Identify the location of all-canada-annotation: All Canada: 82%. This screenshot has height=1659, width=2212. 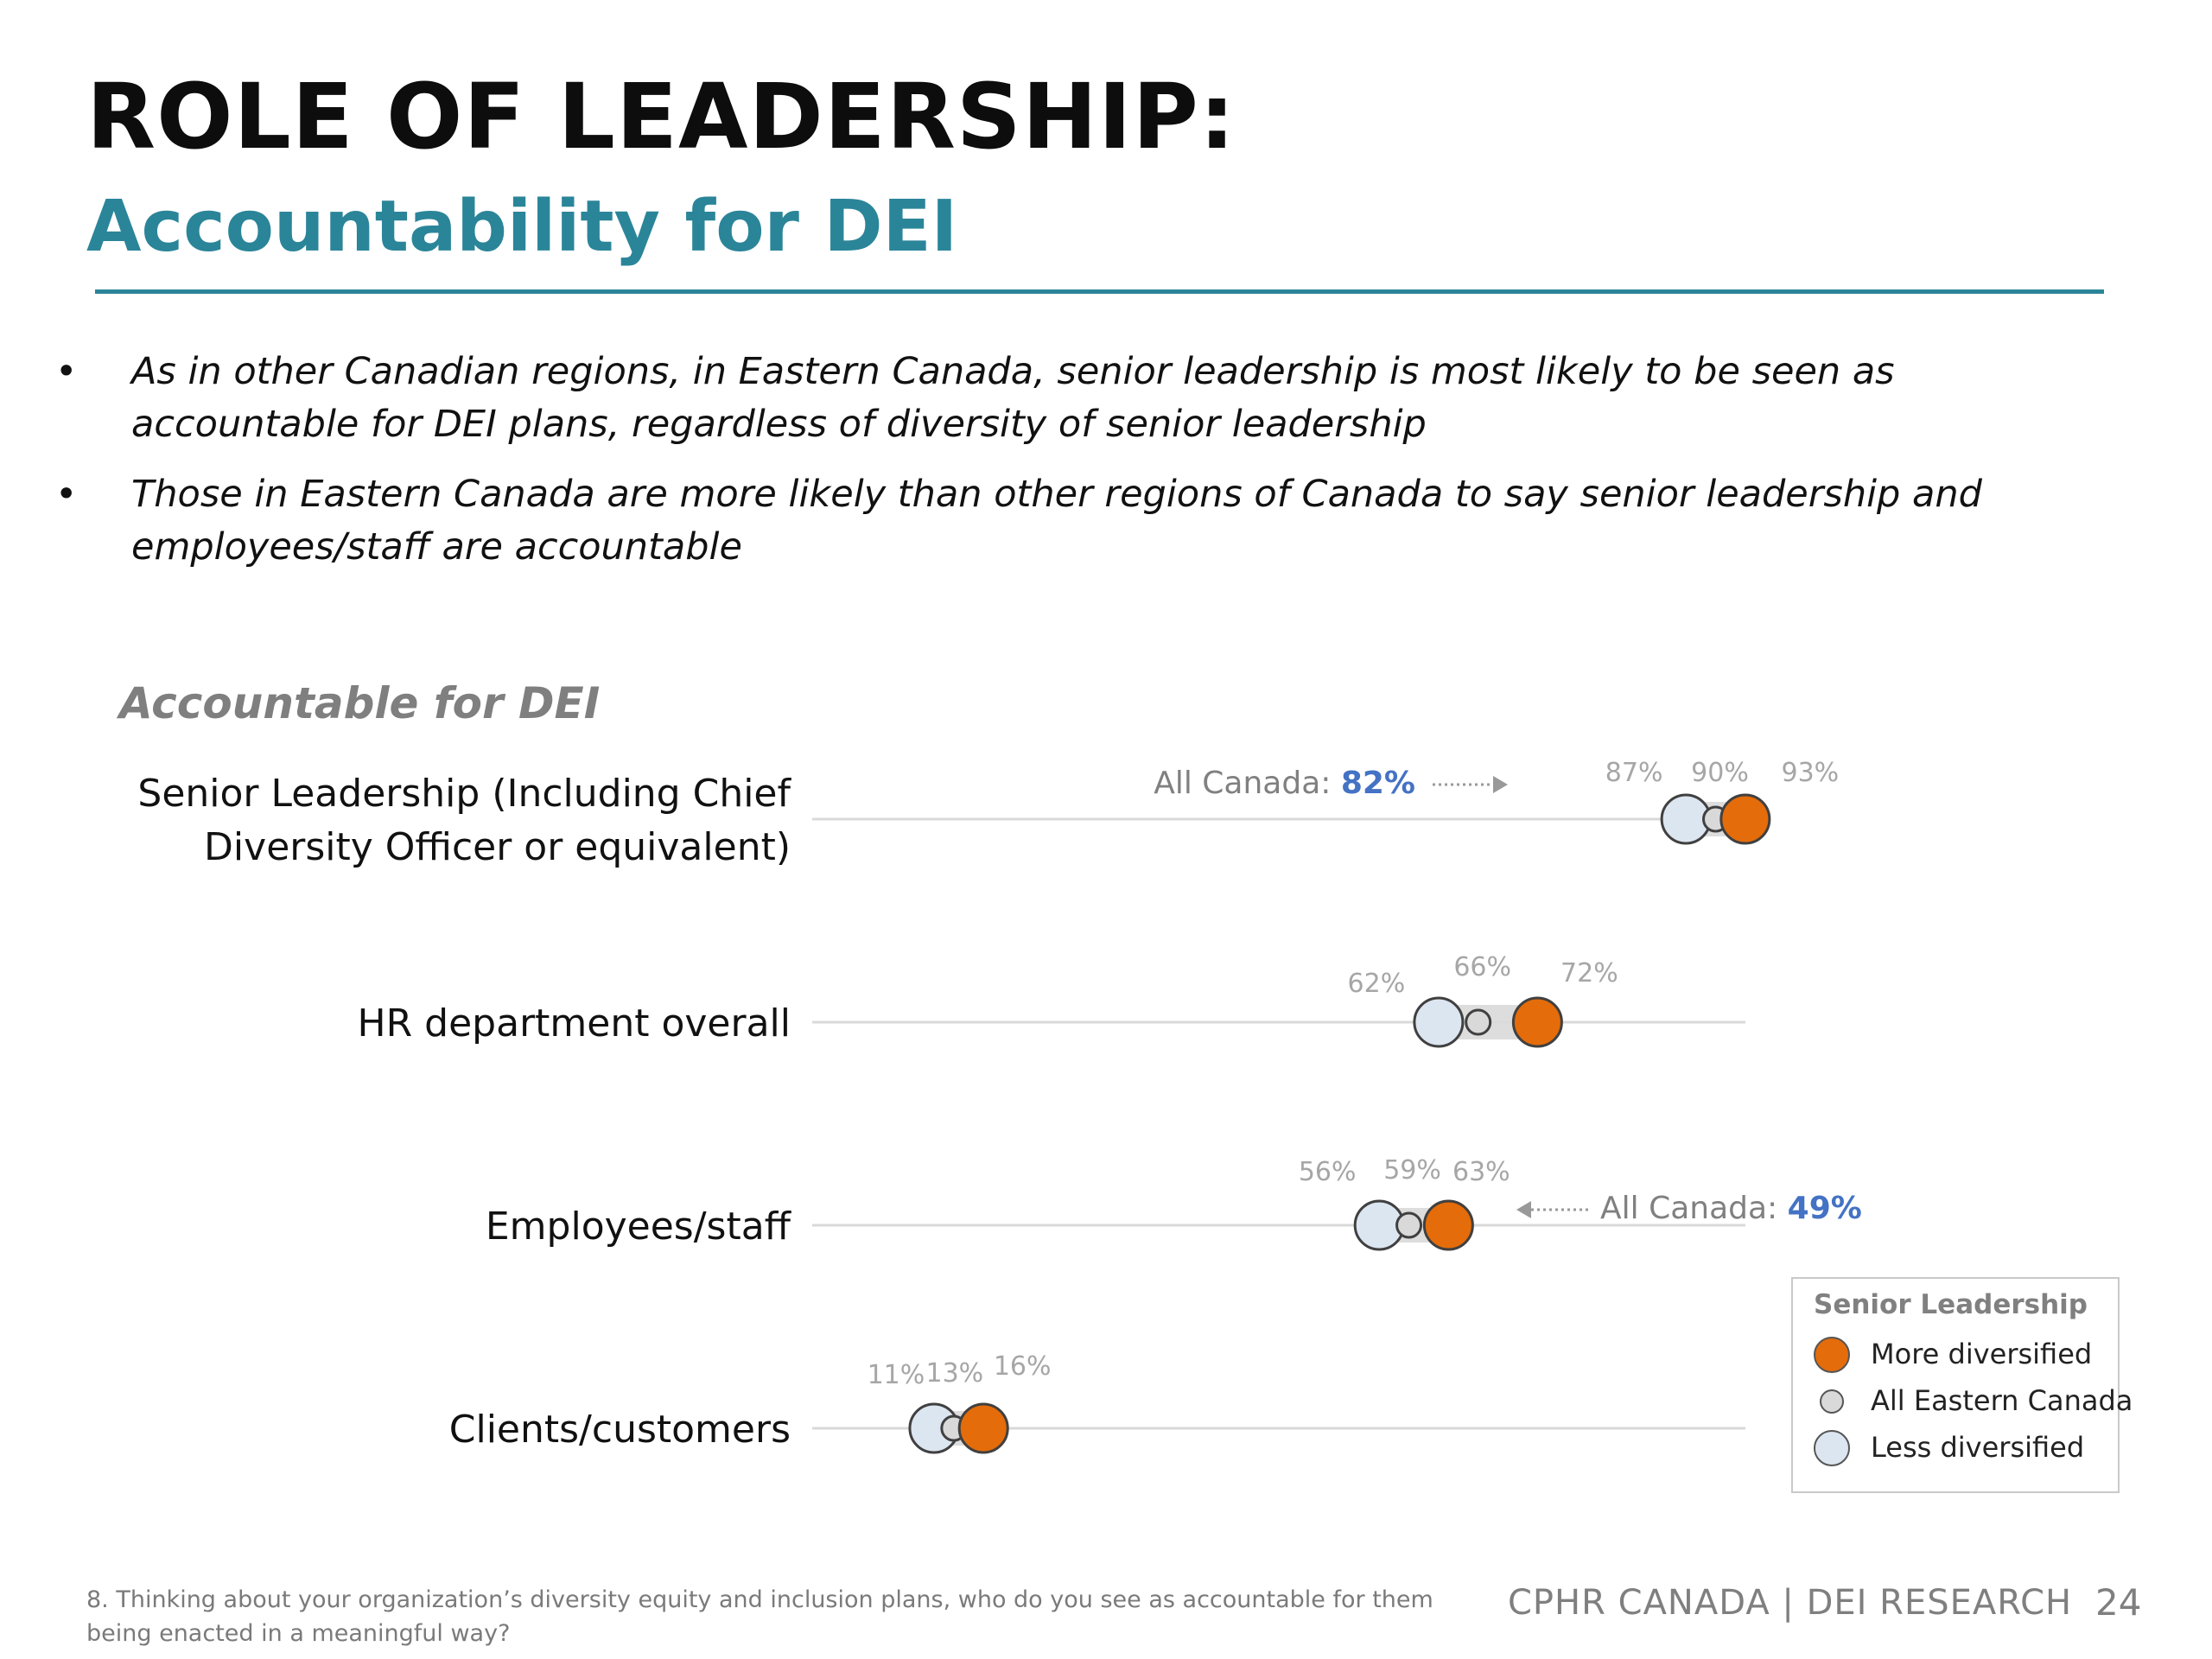
(1284, 783).